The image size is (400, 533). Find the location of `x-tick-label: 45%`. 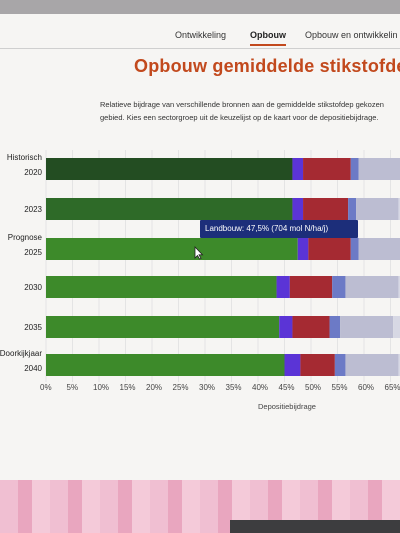

x-tick-label: 45% is located at coordinates (286, 387).